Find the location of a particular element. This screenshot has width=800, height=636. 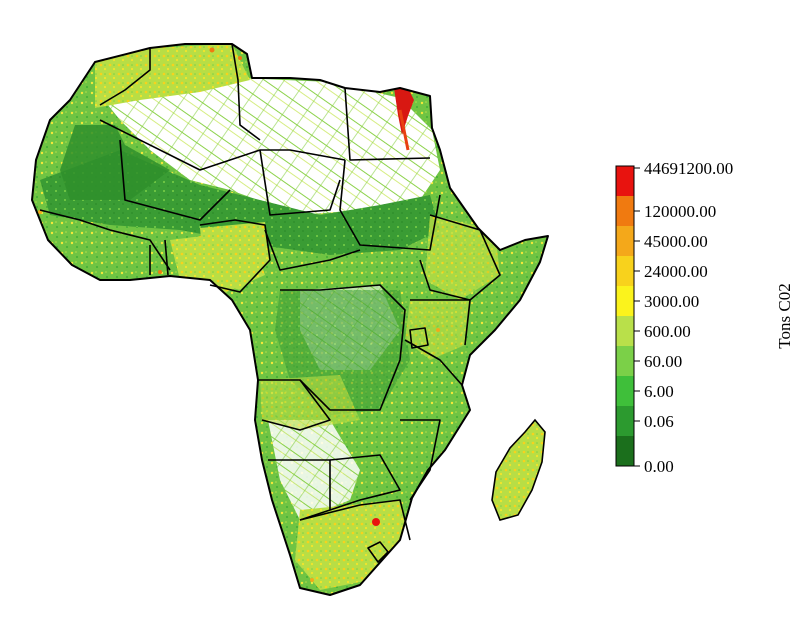

nile-river is located at coordinates (404, 130).